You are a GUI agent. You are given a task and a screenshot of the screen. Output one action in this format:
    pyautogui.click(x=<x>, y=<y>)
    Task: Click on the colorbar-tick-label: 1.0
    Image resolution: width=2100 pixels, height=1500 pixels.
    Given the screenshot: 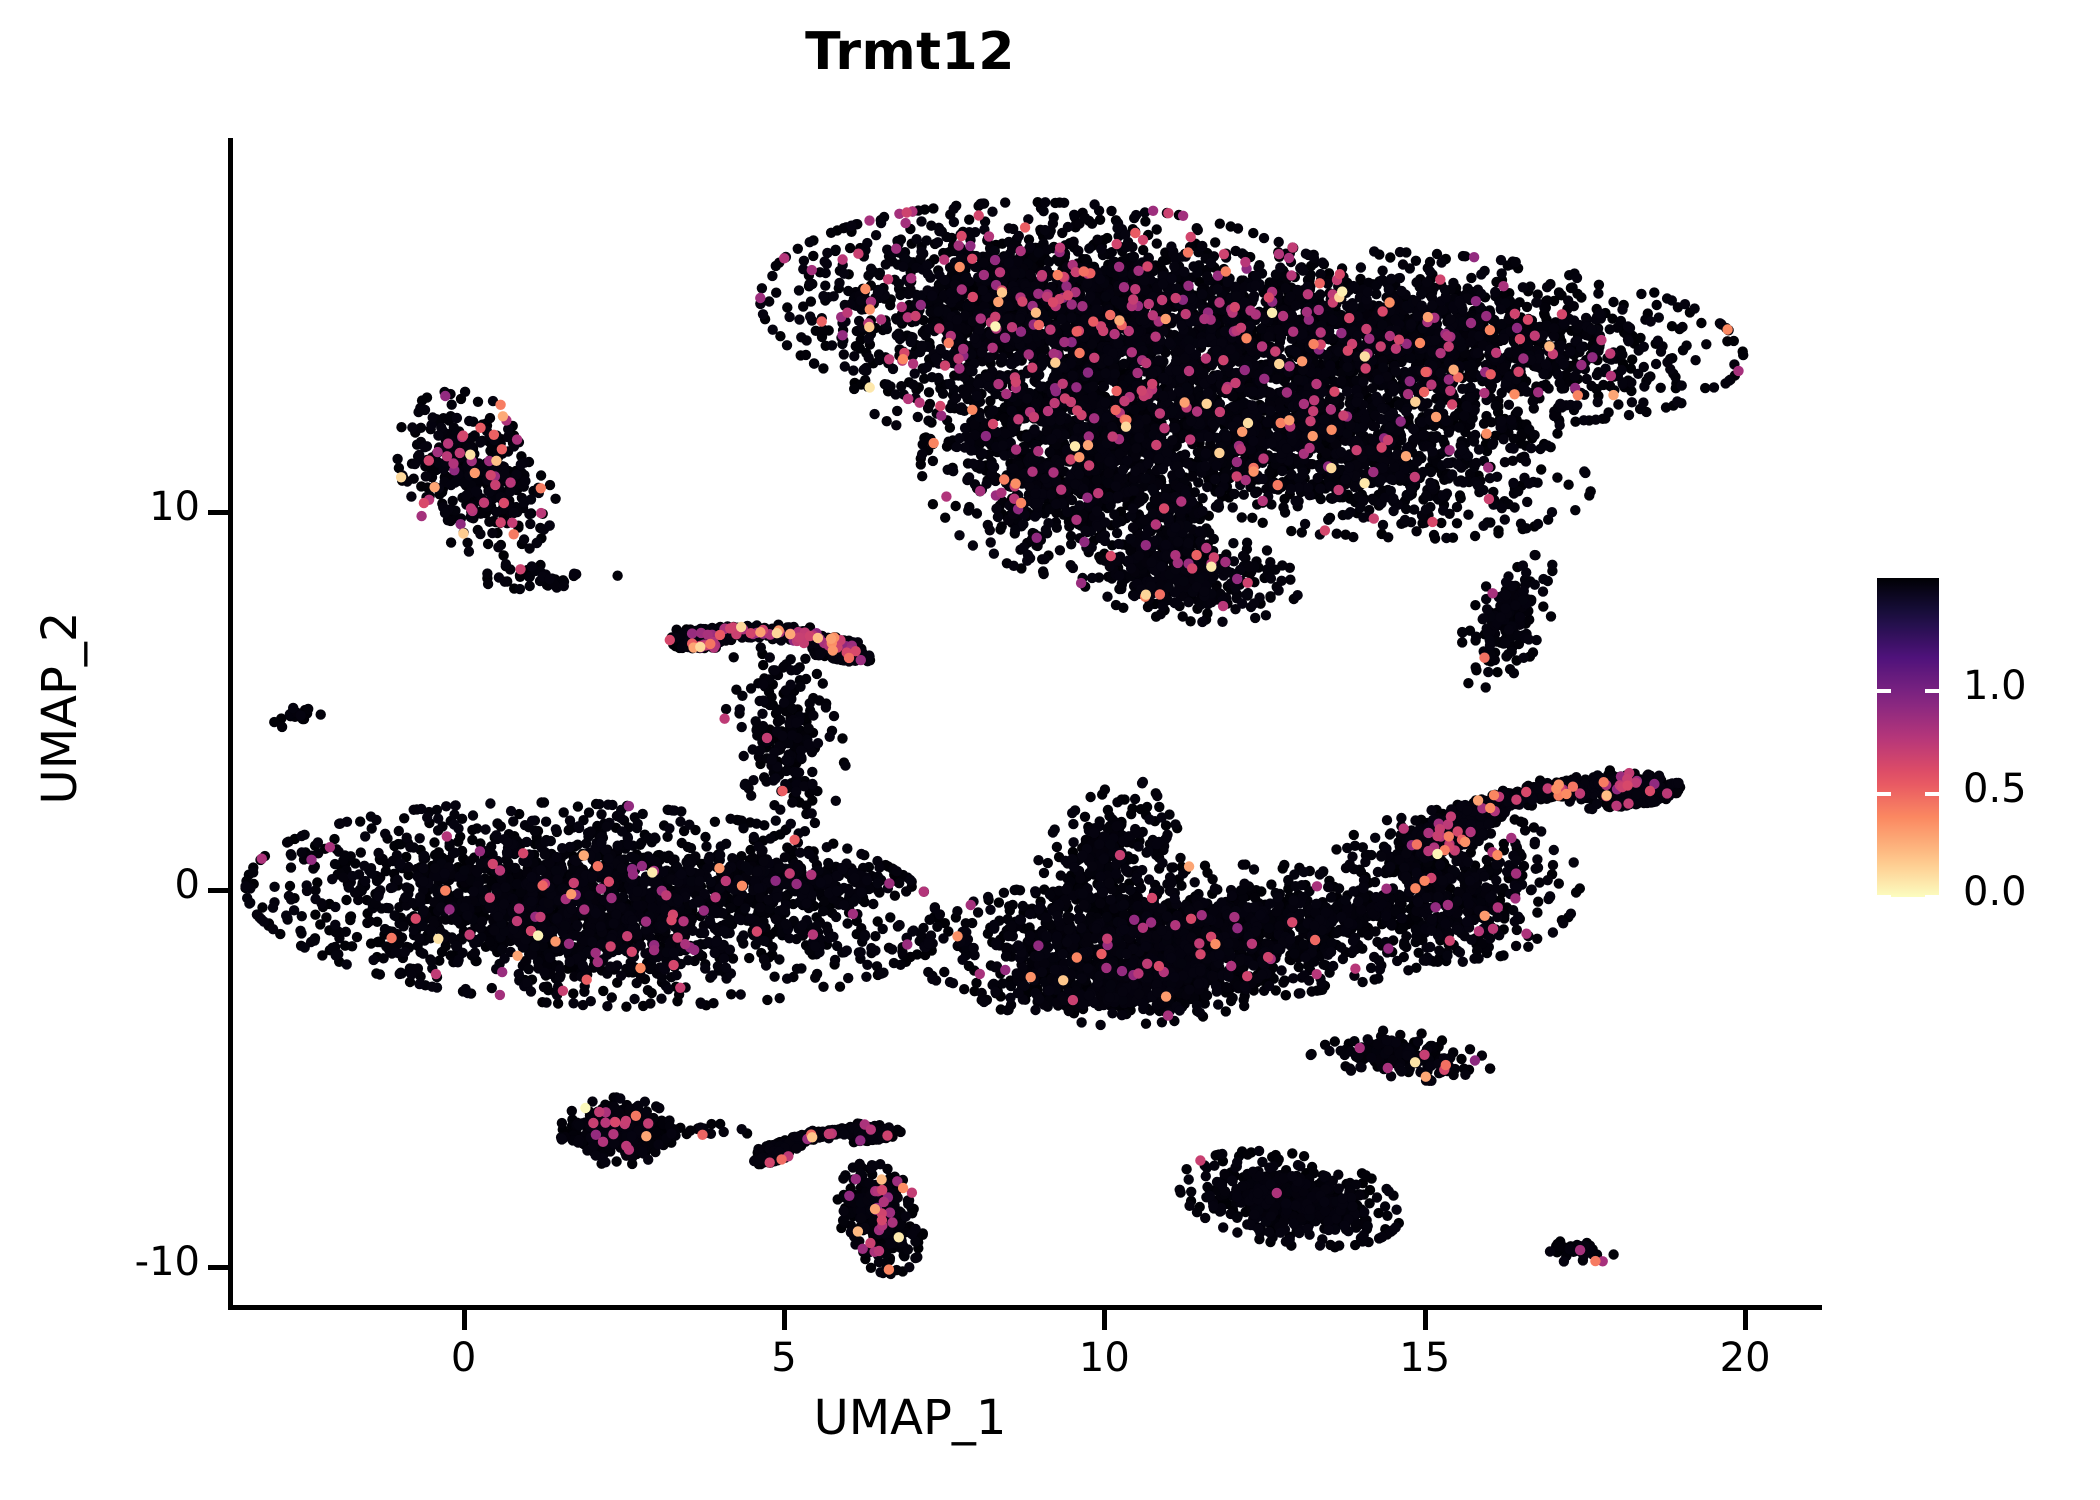 What is the action you would take?
    pyautogui.click(x=1995, y=686)
    